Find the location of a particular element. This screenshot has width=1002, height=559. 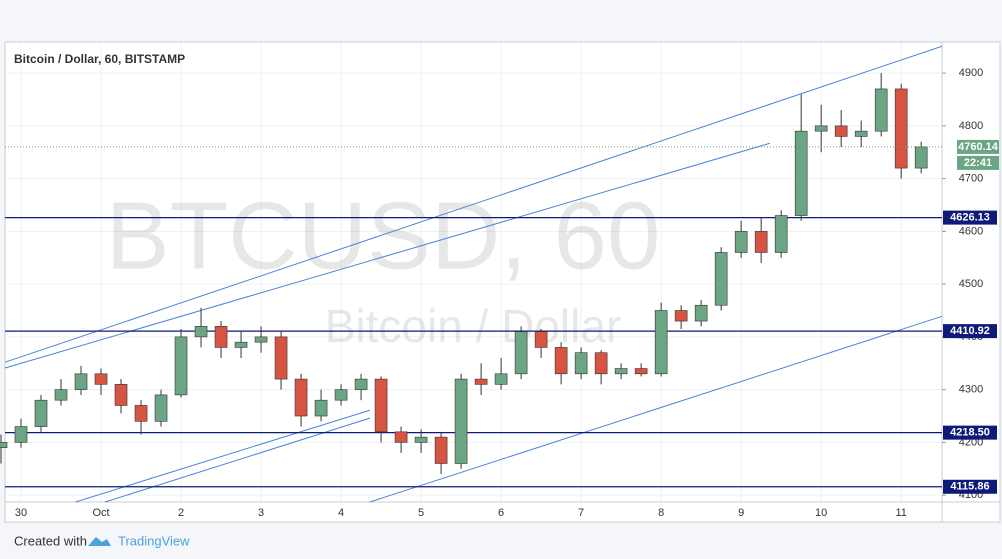

x-tick-label: 11 is located at coordinates (900, 513).